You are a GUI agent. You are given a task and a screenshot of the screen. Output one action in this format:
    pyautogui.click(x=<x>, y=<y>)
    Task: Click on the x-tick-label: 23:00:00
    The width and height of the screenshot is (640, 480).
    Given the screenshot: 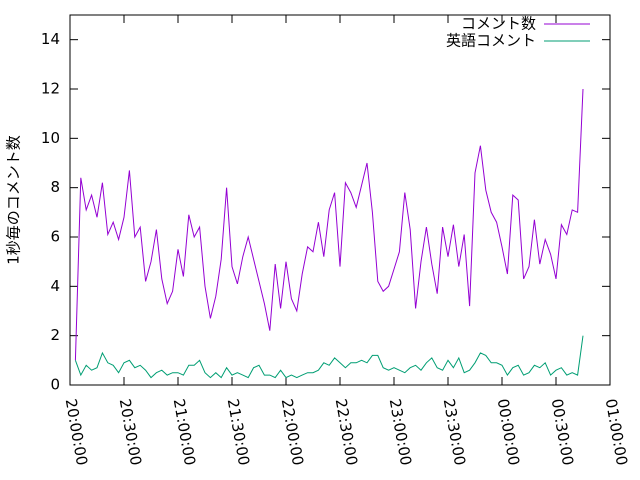 What is the action you would take?
    pyautogui.click(x=400, y=431)
    